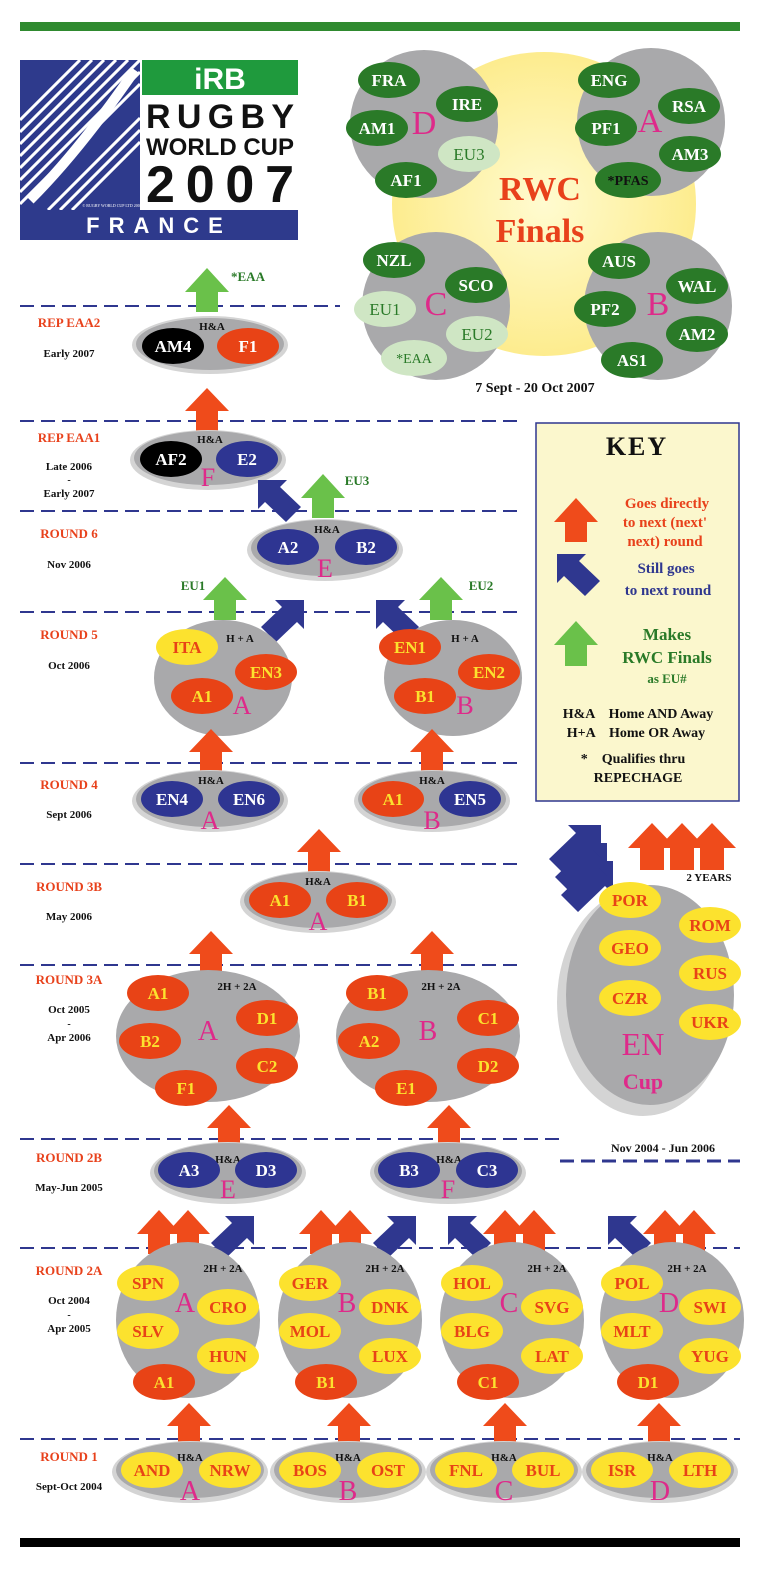 The width and height of the screenshot is (770, 1573). Describe the element at coordinates (667, 657) in the screenshot. I see `key-green-line-2: RWC Finals` at that location.